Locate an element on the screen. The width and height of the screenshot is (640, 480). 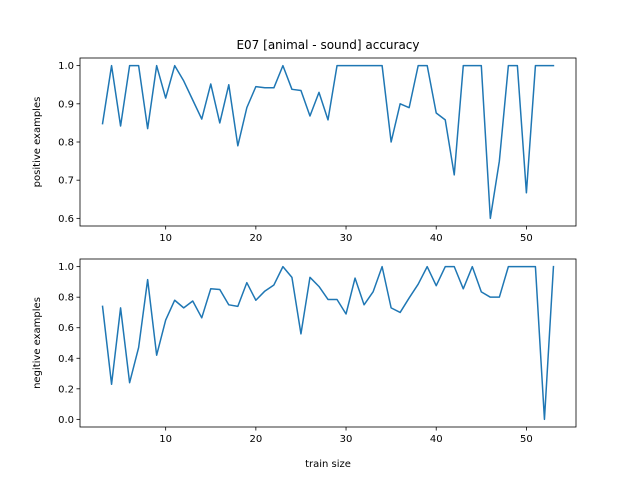
top-y-ticks: 0.6 0.7 0.8 0.9 1.0 is located at coordinates (69, 143).